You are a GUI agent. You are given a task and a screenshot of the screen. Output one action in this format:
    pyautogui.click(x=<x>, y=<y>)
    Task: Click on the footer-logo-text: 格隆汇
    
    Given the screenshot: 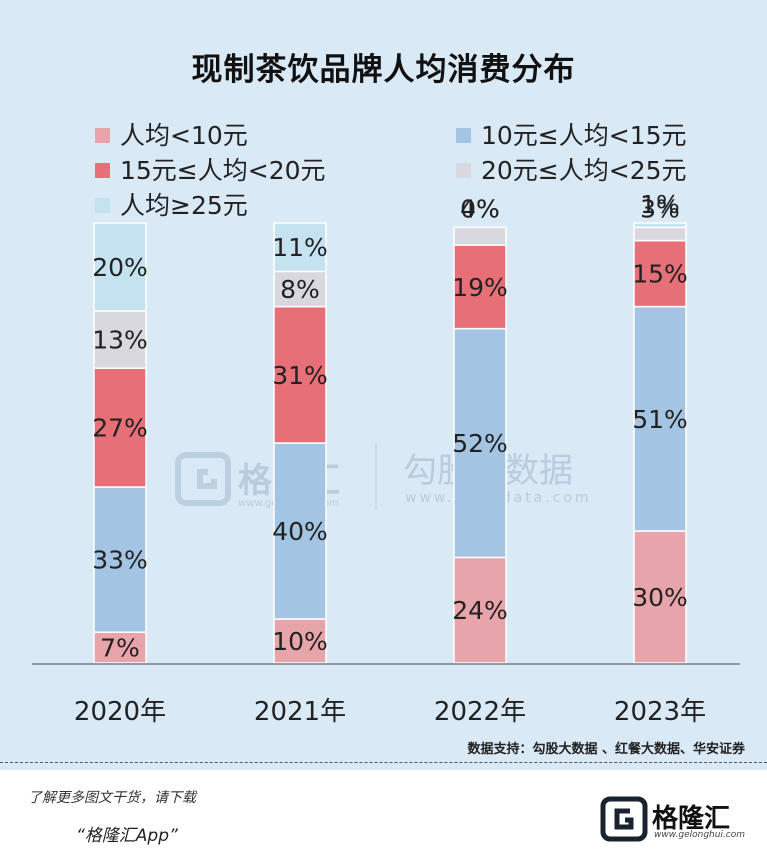 What is the action you would take?
    pyautogui.click(x=691, y=819)
    